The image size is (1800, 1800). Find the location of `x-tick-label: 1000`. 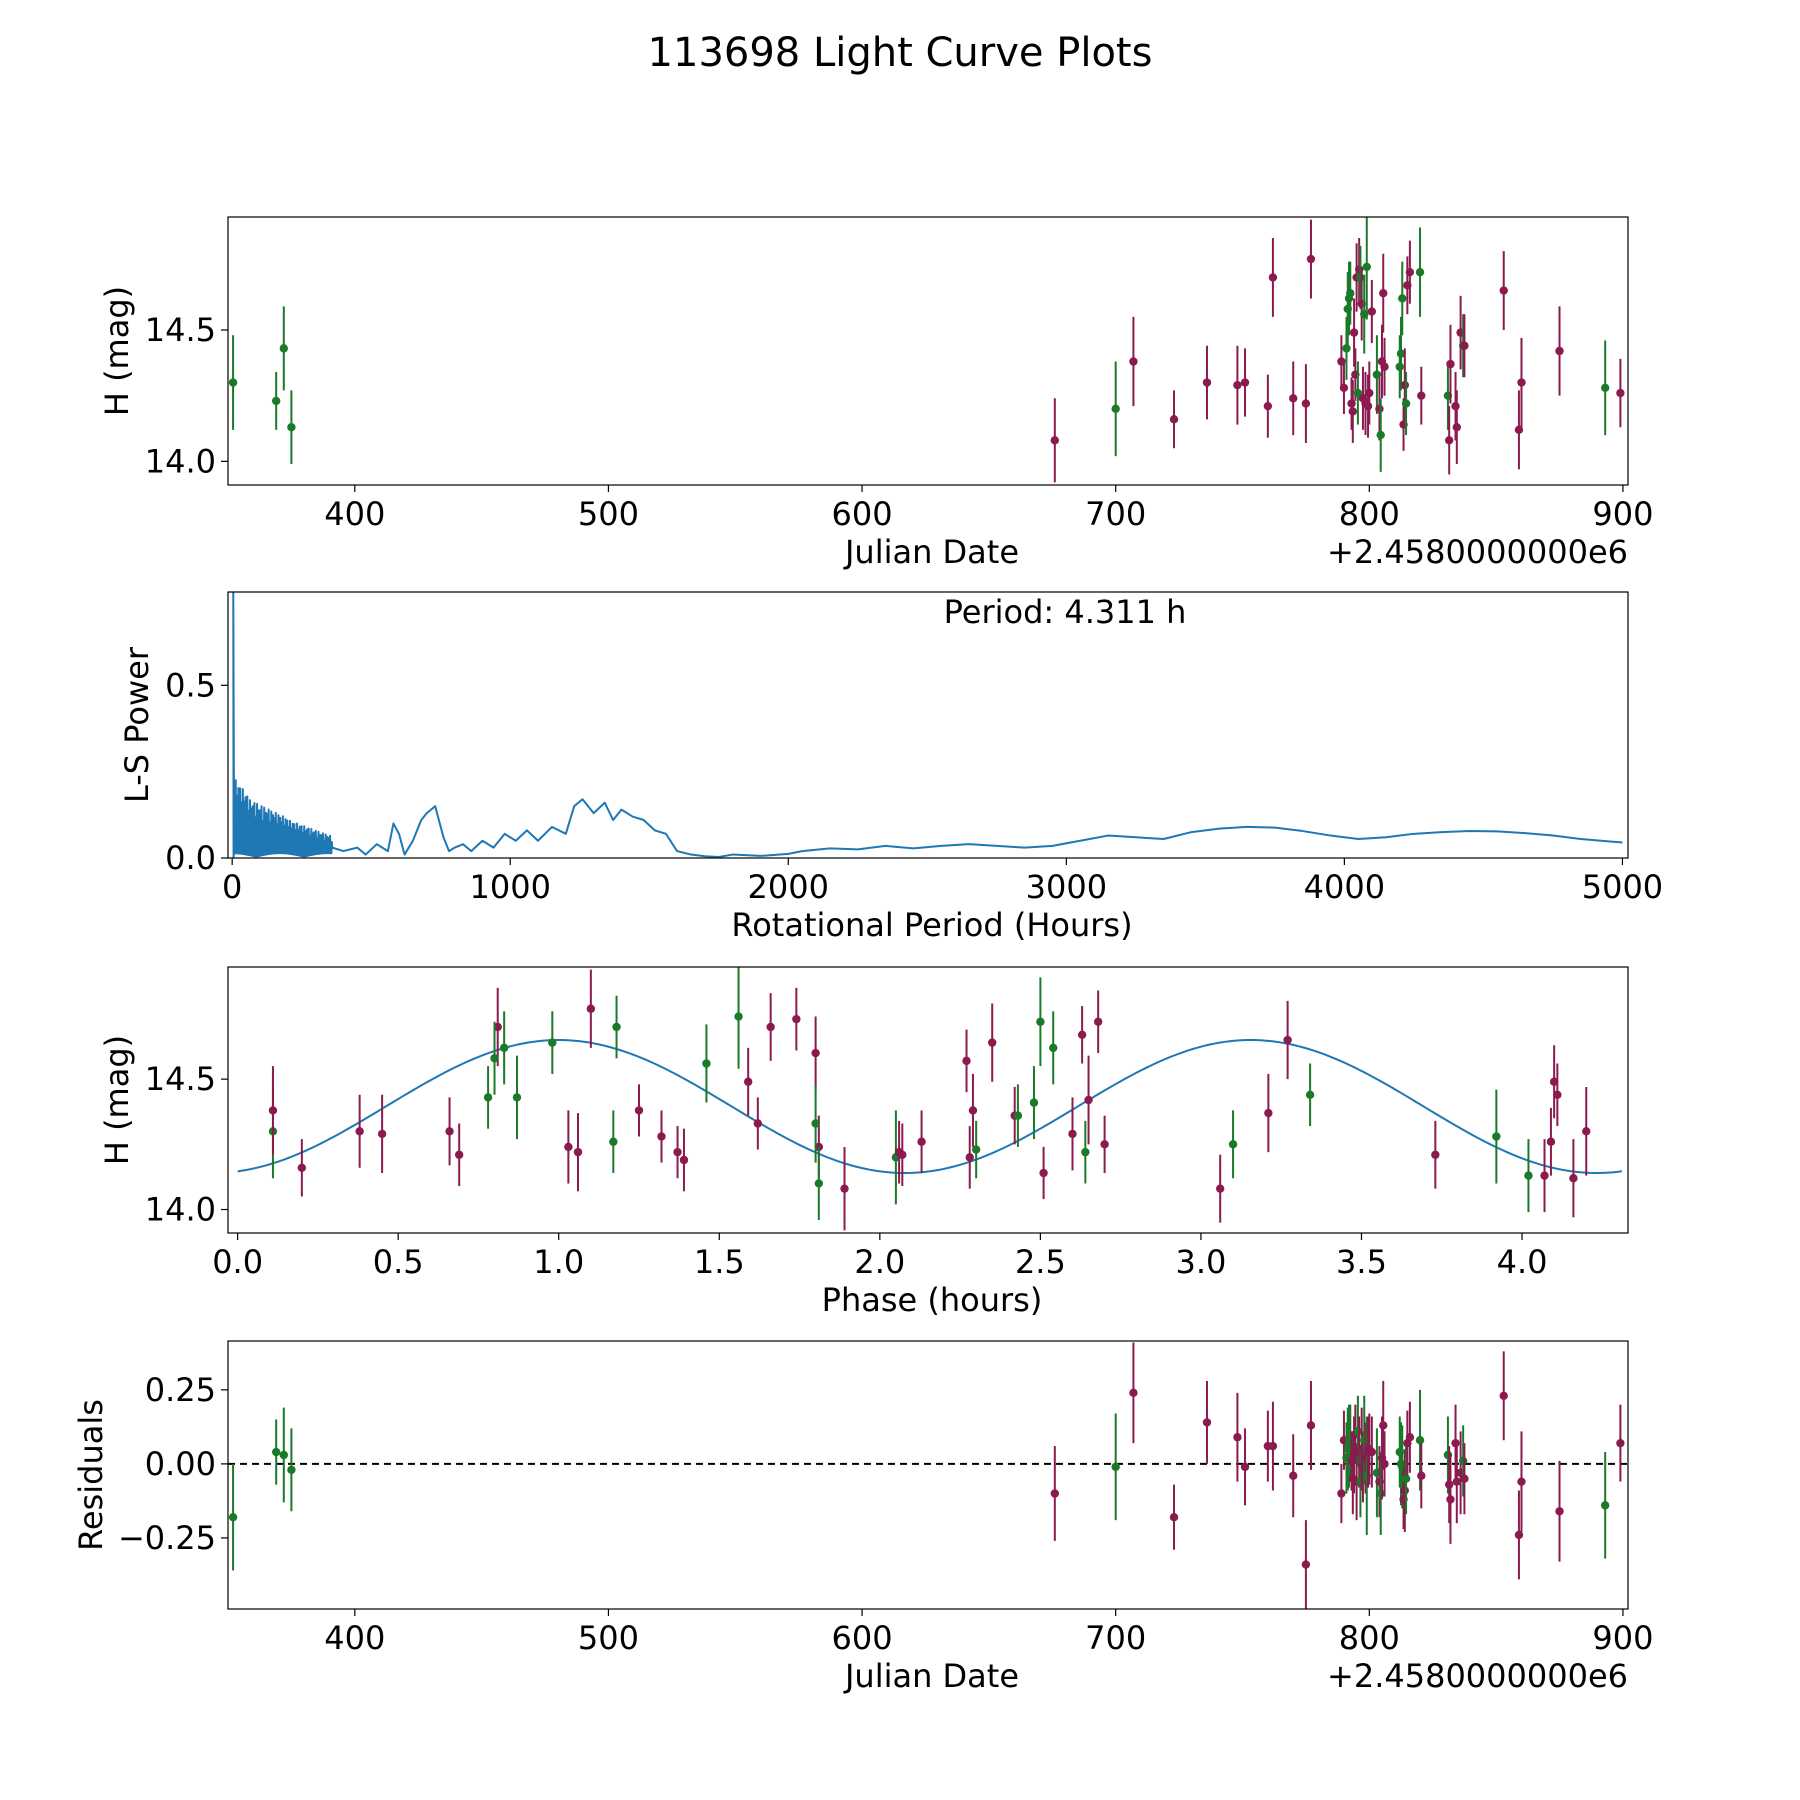

x-tick-label: 1000 is located at coordinates (510, 887).